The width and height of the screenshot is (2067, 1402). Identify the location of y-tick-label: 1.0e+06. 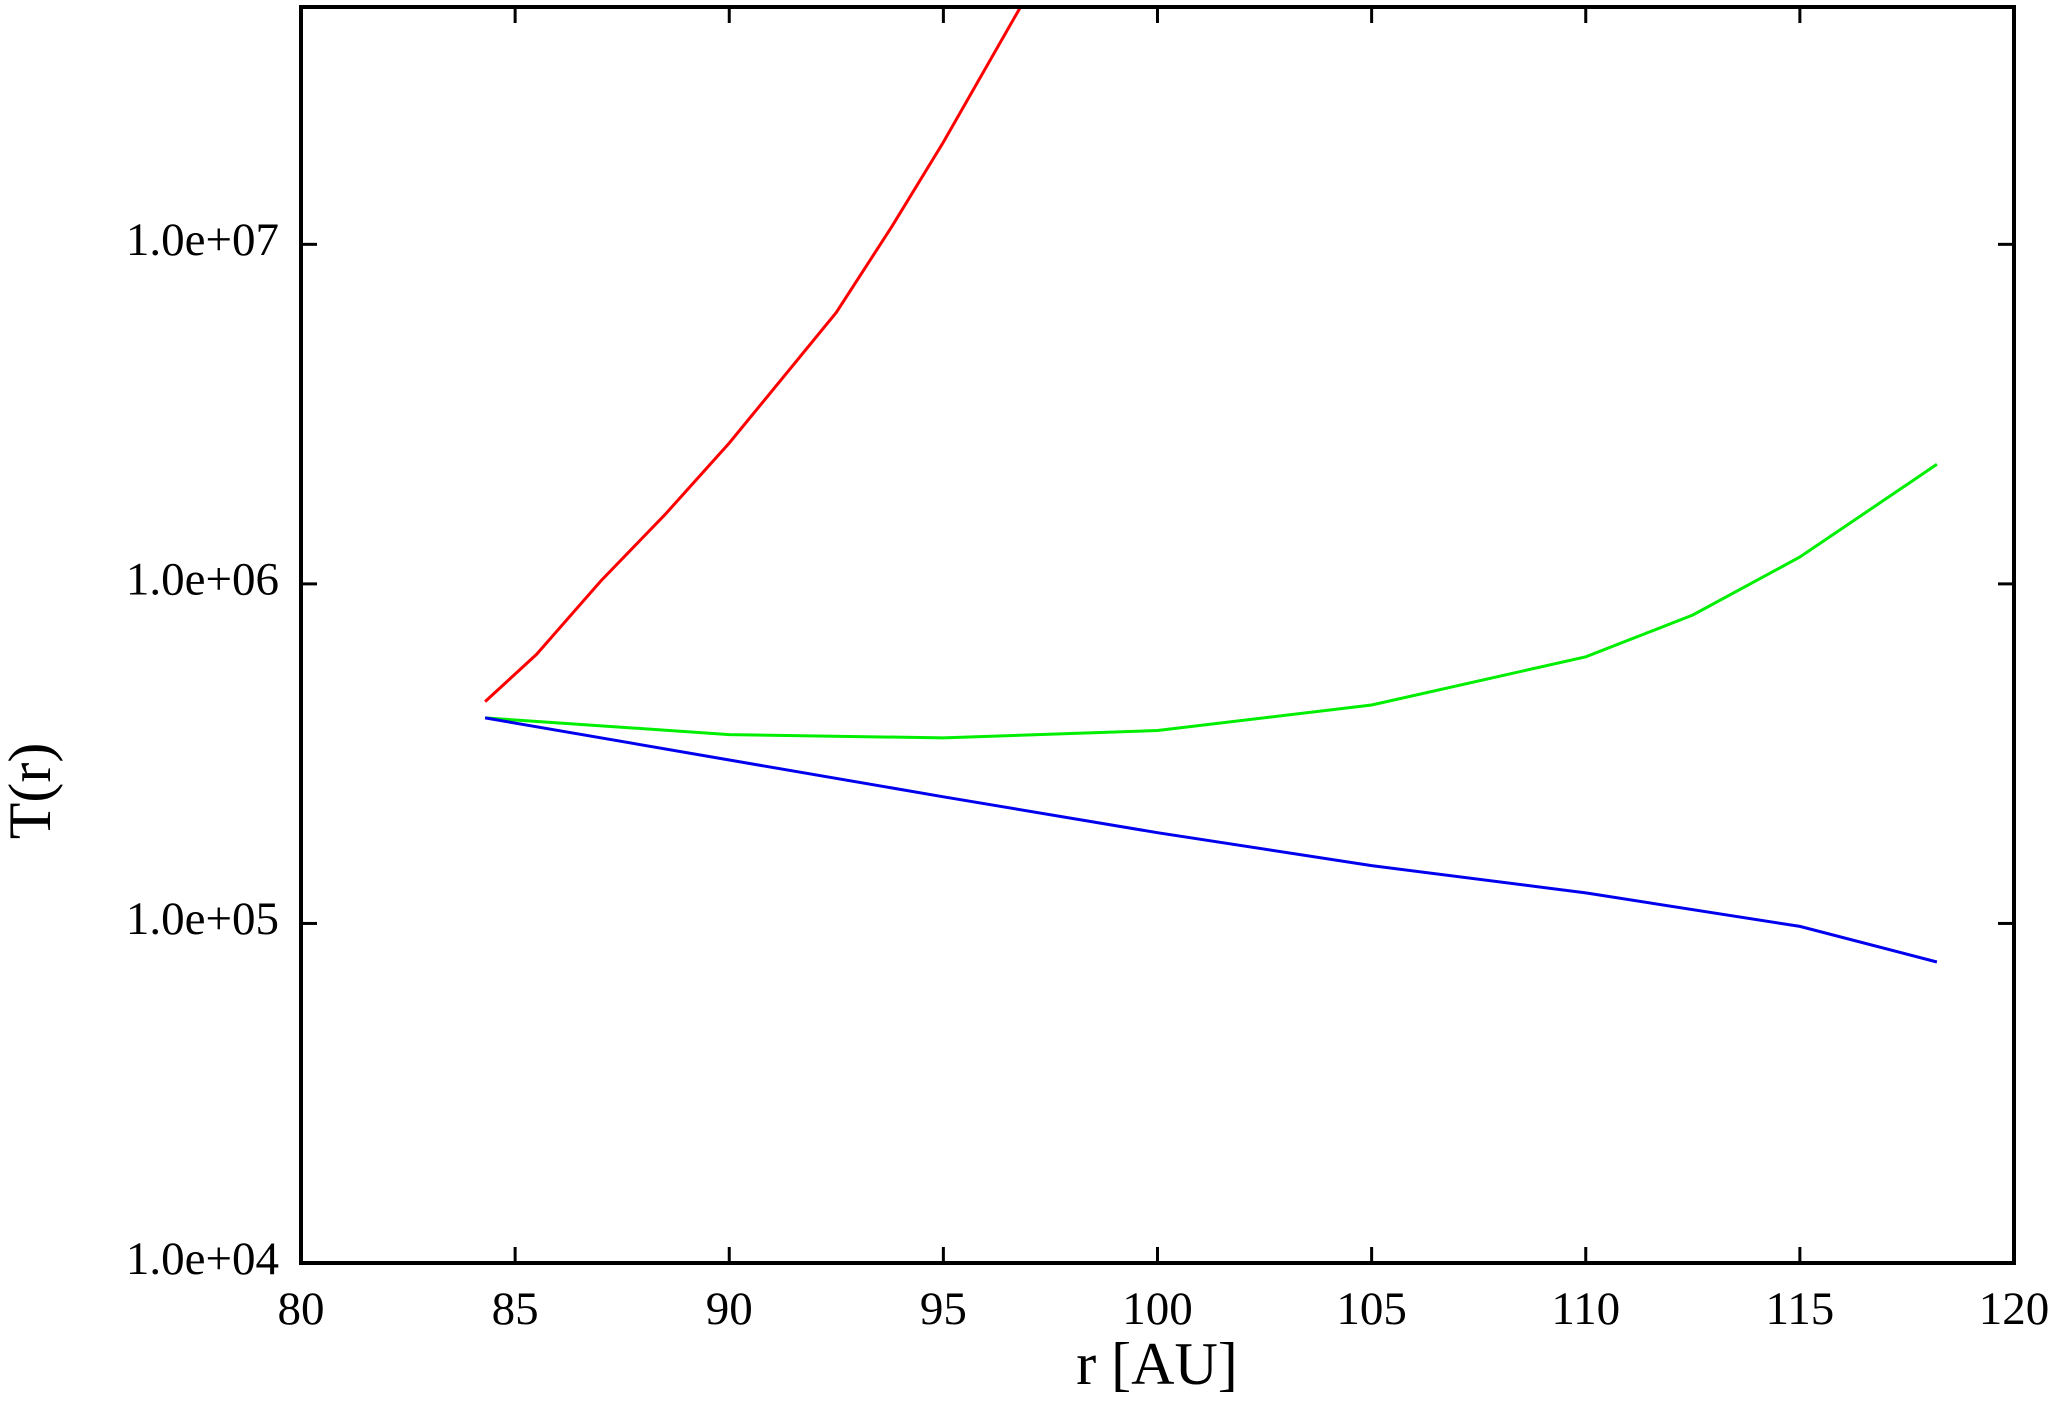
(202, 580).